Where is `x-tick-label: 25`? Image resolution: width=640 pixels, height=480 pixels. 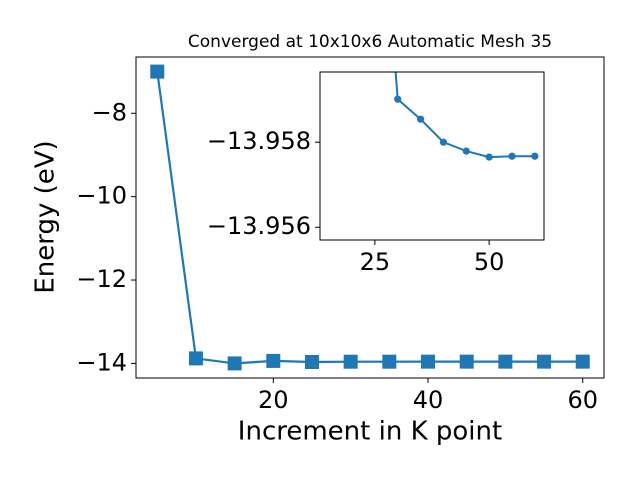 x-tick-label: 25 is located at coordinates (375, 262).